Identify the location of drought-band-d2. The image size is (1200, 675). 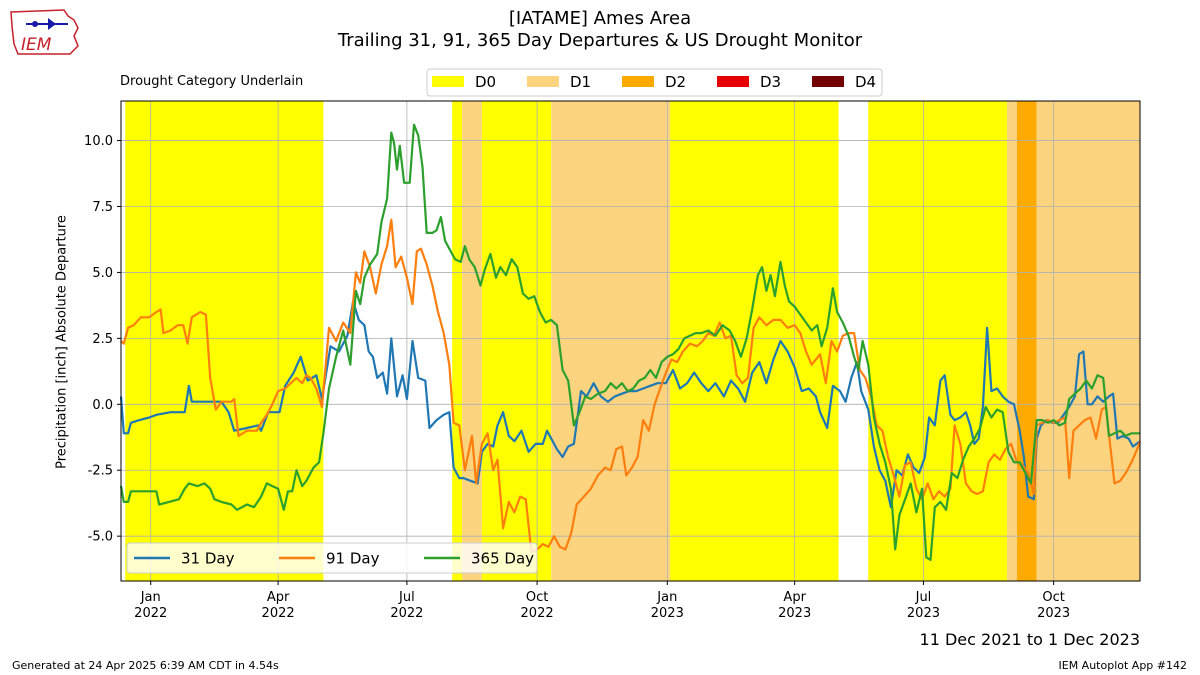
(1026, 341).